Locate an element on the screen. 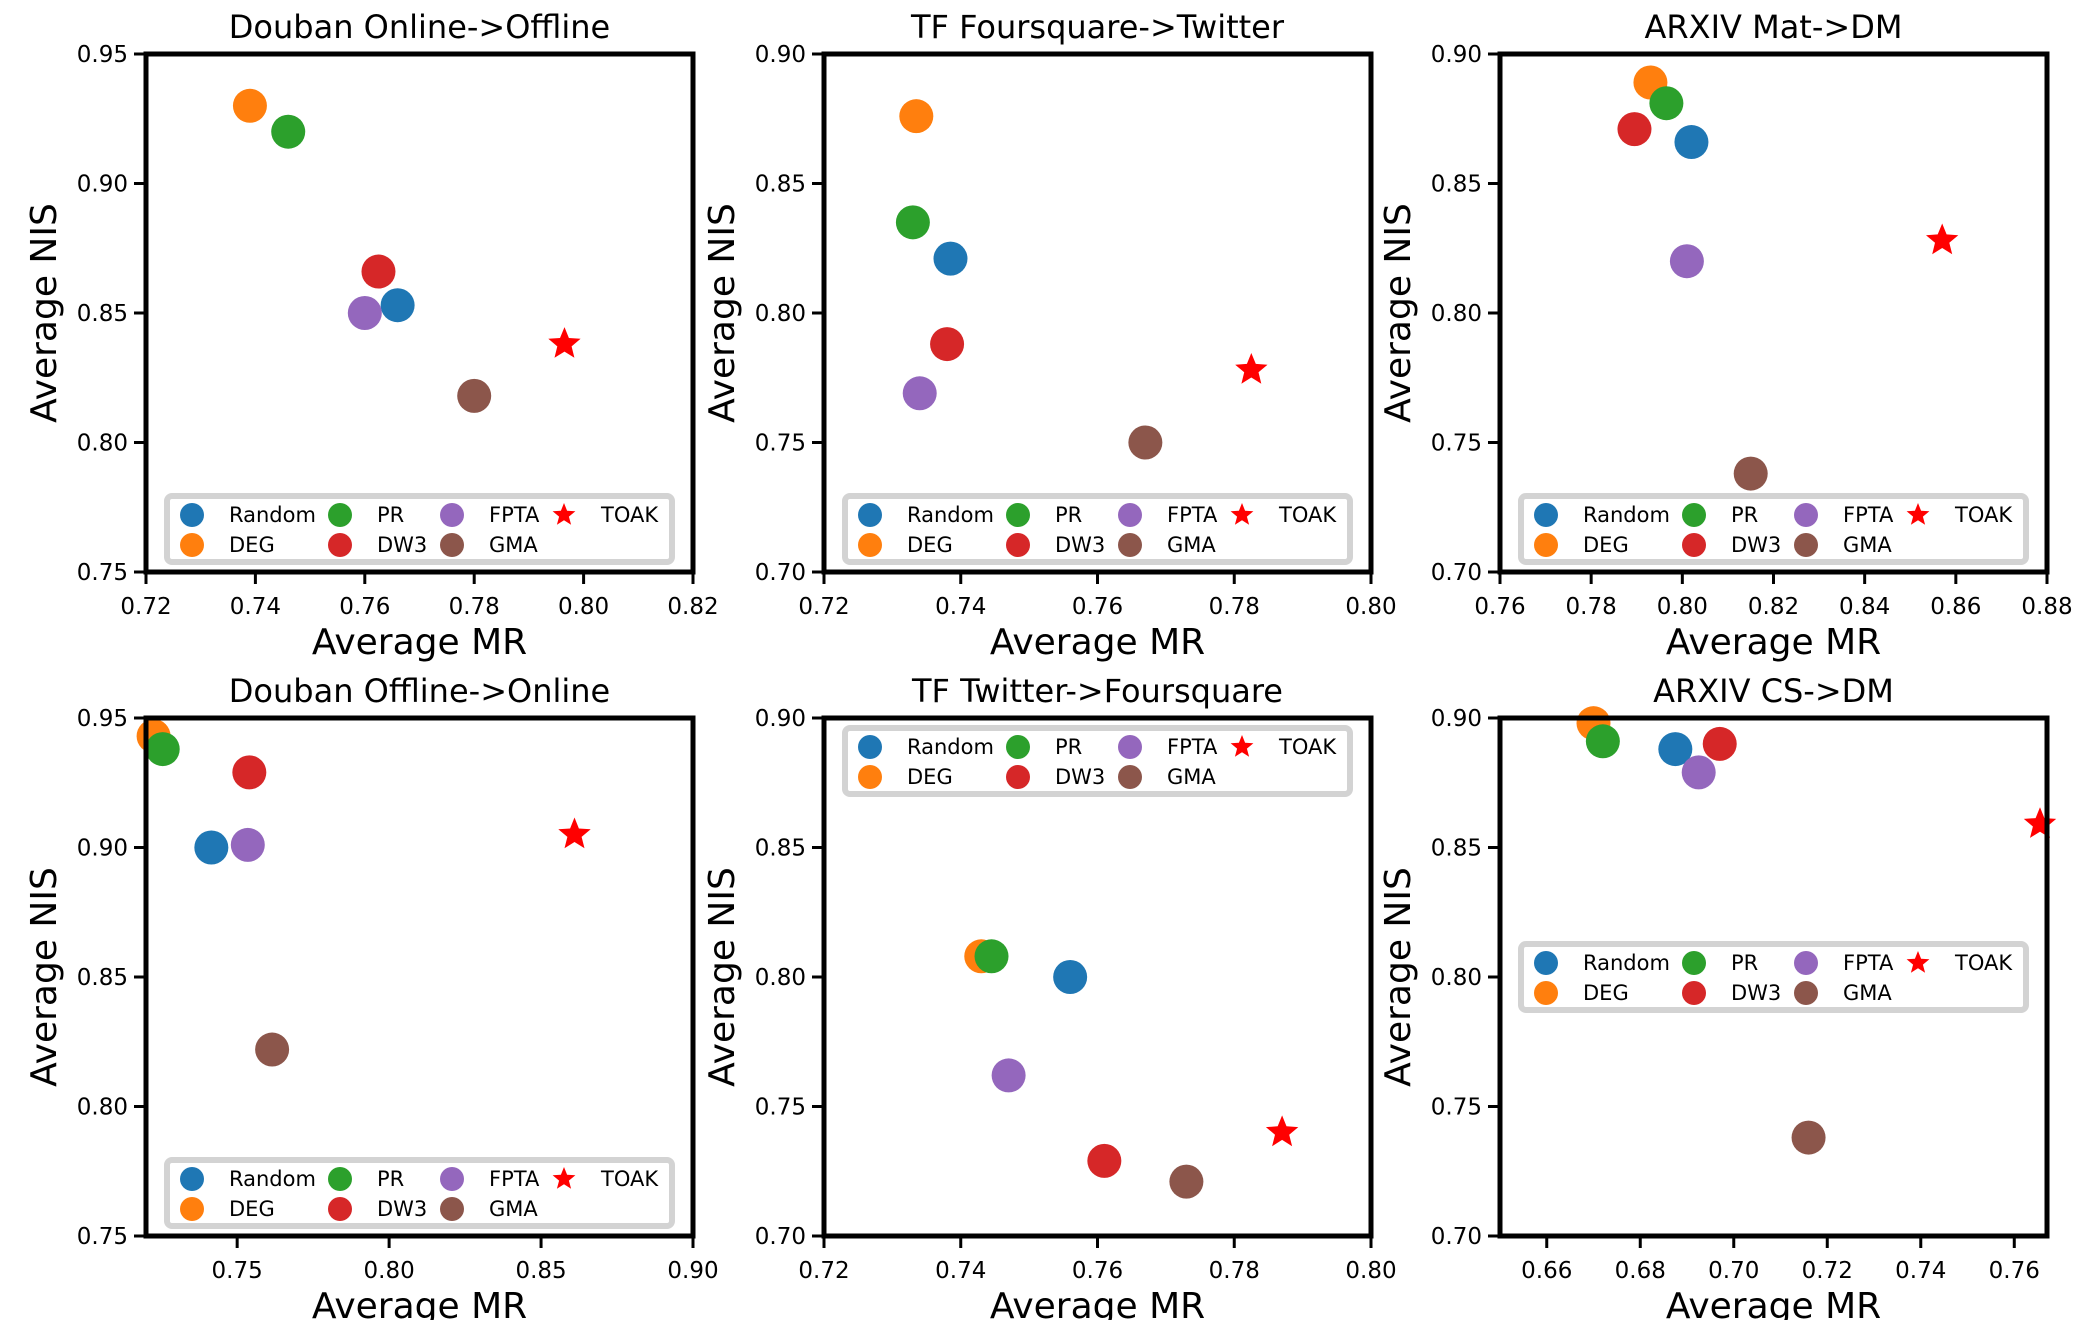 This screenshot has width=2100, height=1320. legend-marker-gma is located at coordinates (1806, 545).